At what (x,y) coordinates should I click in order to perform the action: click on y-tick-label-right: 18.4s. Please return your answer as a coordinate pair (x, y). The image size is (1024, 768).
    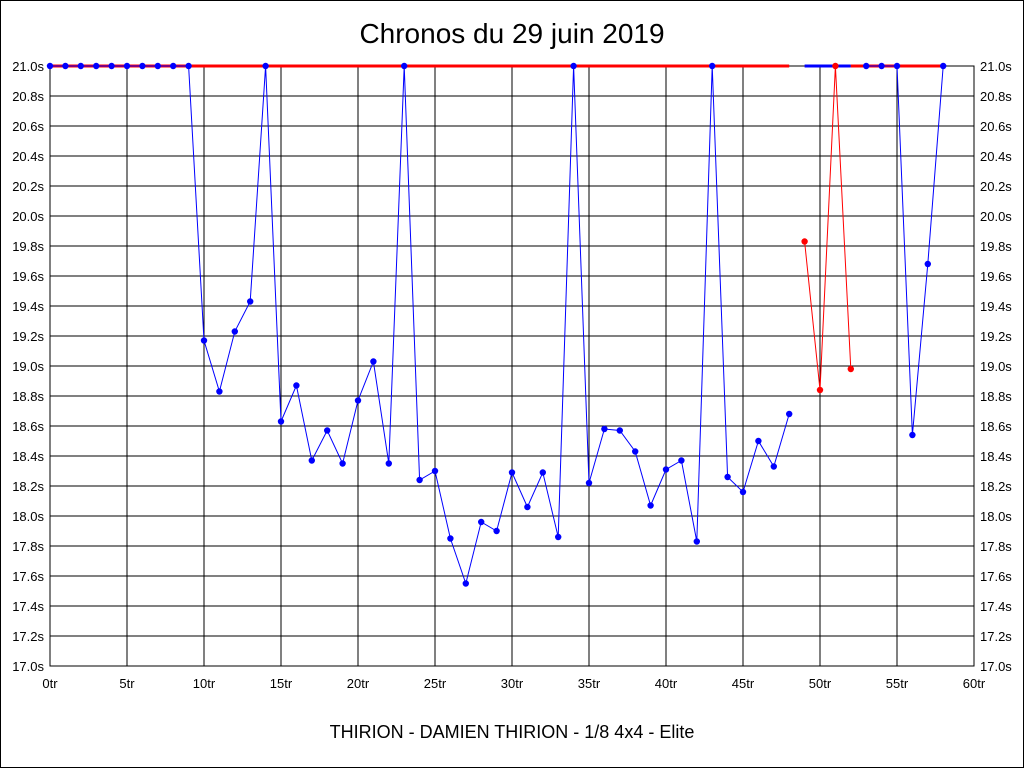
    Looking at the image, I should click on (996, 456).